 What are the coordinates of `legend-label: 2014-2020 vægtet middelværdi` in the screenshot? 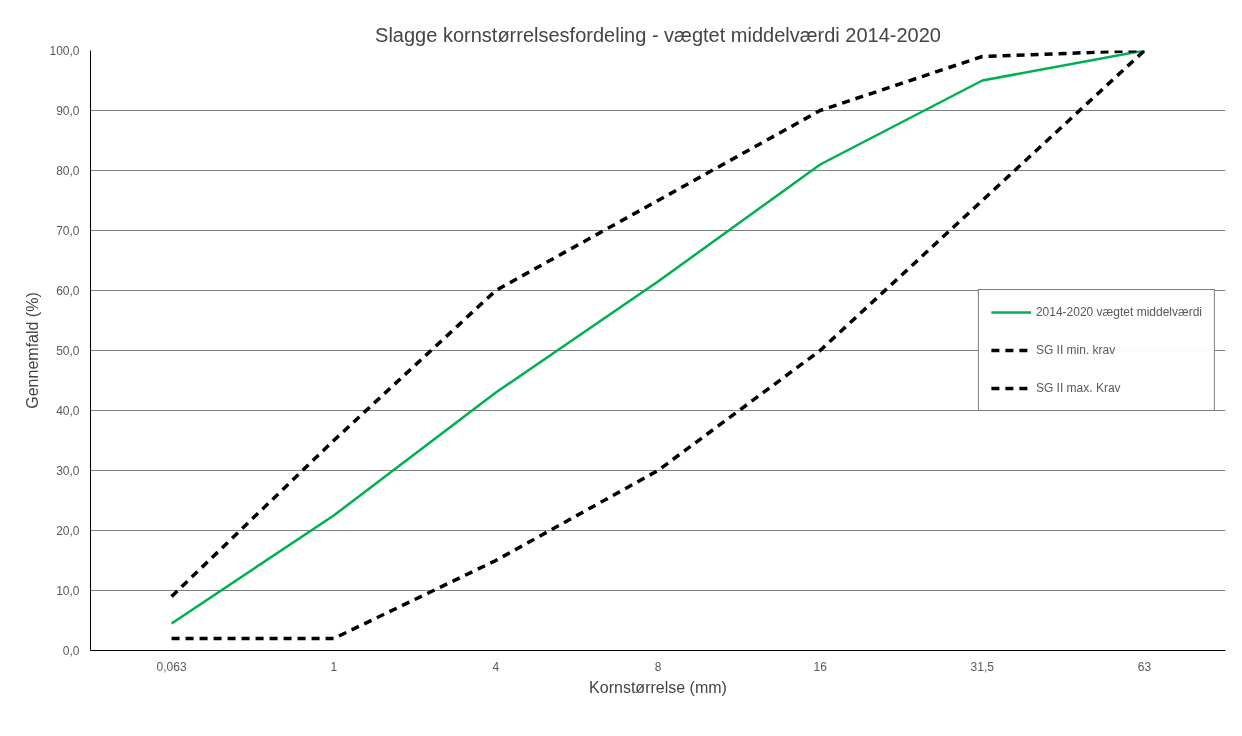 It's located at (1118, 312).